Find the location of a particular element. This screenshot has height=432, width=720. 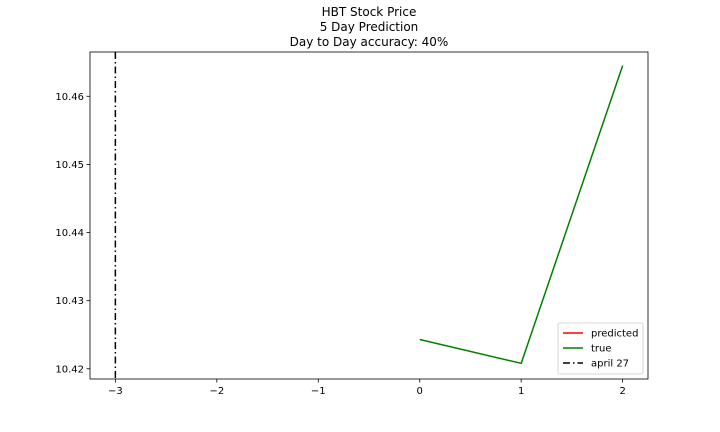

x-tick-label: 2 is located at coordinates (622, 391).